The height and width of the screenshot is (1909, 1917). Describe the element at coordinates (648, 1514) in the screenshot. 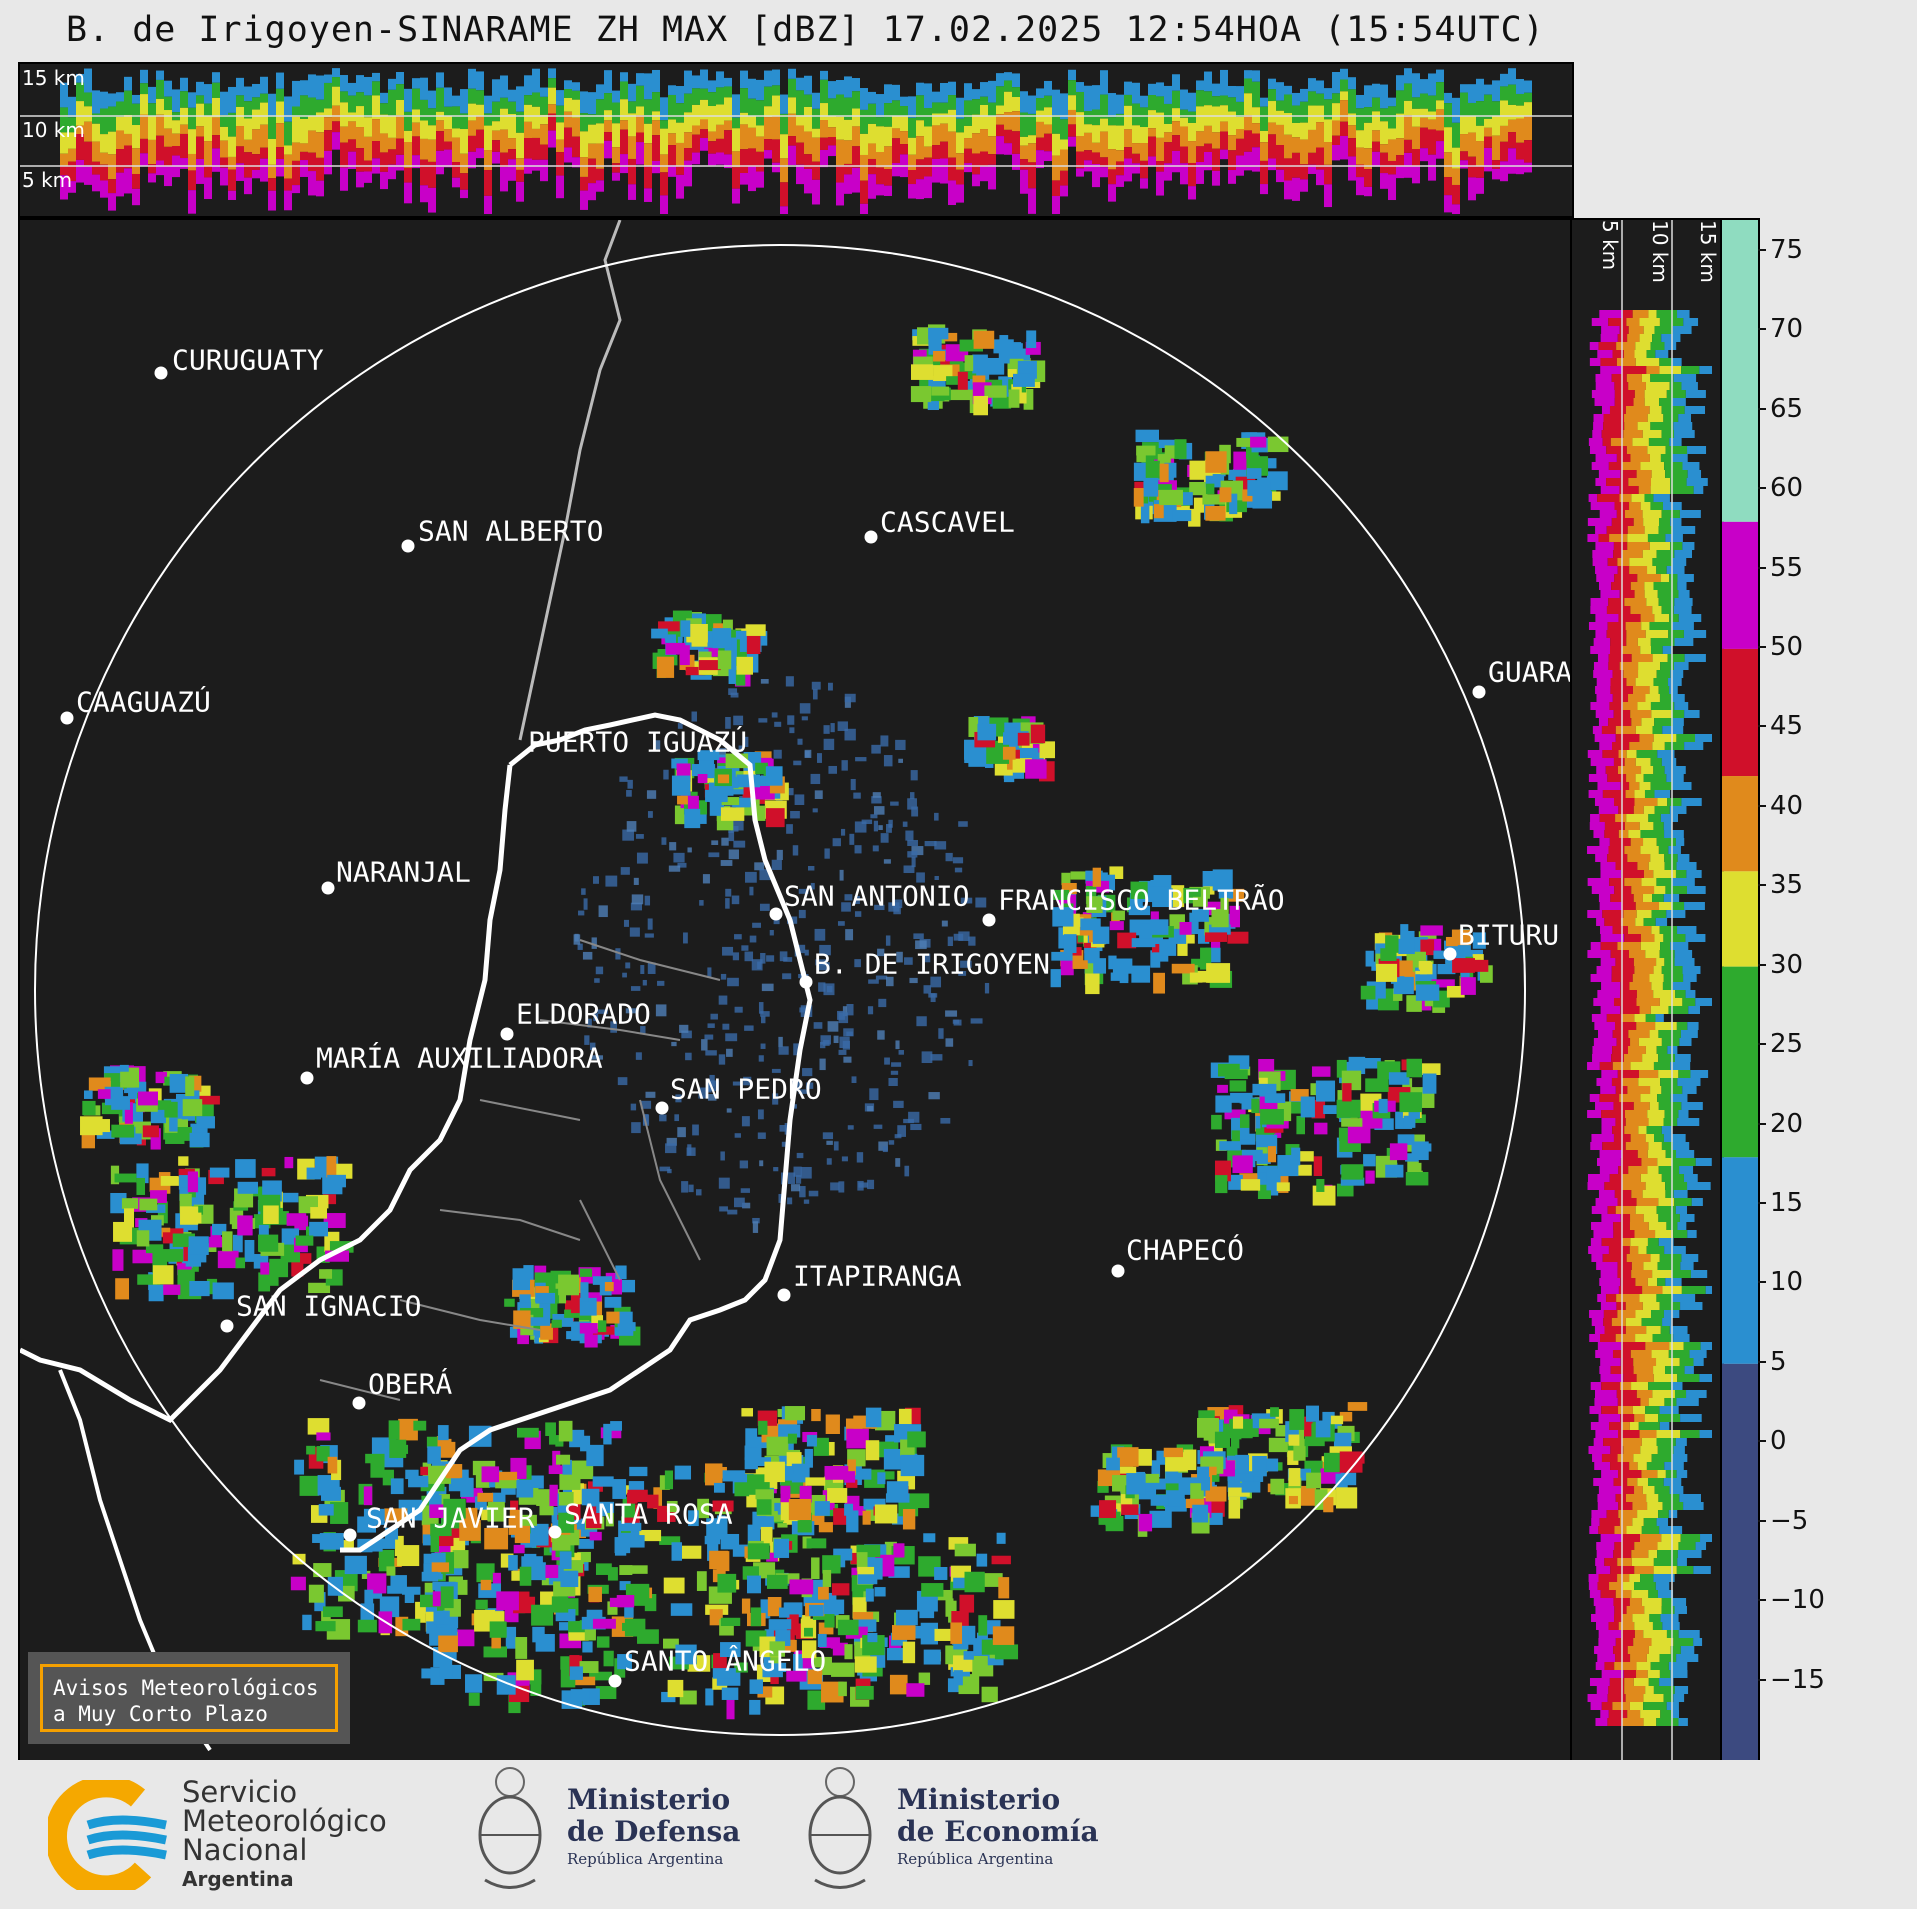

I see `city-label-santa-rosa: SANTA ROSA` at that location.